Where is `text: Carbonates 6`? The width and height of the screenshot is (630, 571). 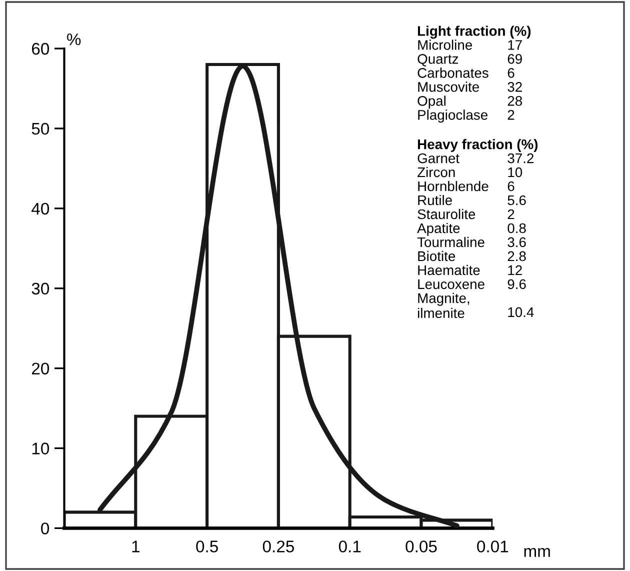
text: Carbonates 6 is located at coordinates (466, 73).